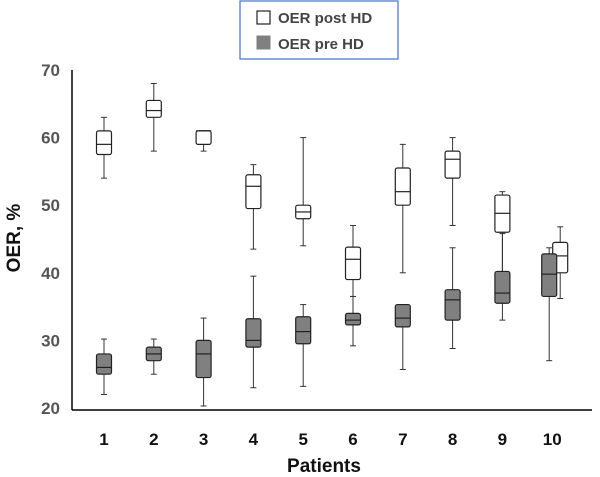  Describe the element at coordinates (502, 439) in the screenshot. I see `x-tick-label: 9` at that location.